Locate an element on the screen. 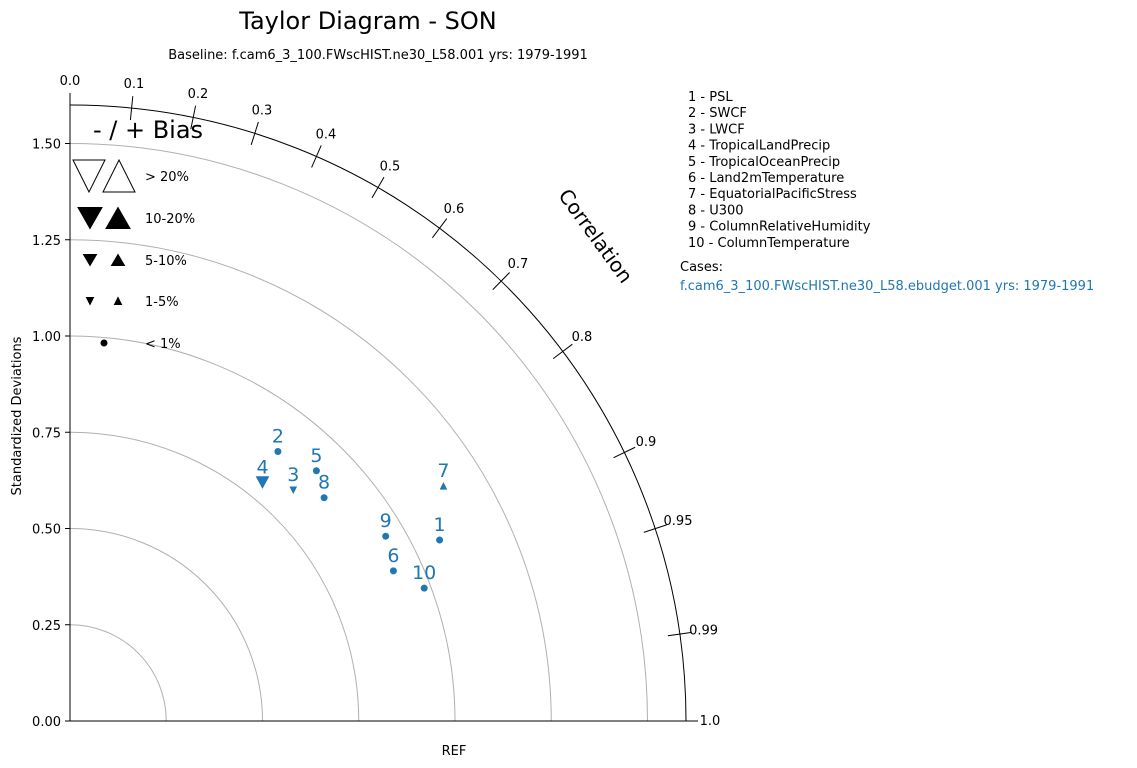 The width and height of the screenshot is (1137, 768). corr-tick-label: 0.7 is located at coordinates (518, 264).